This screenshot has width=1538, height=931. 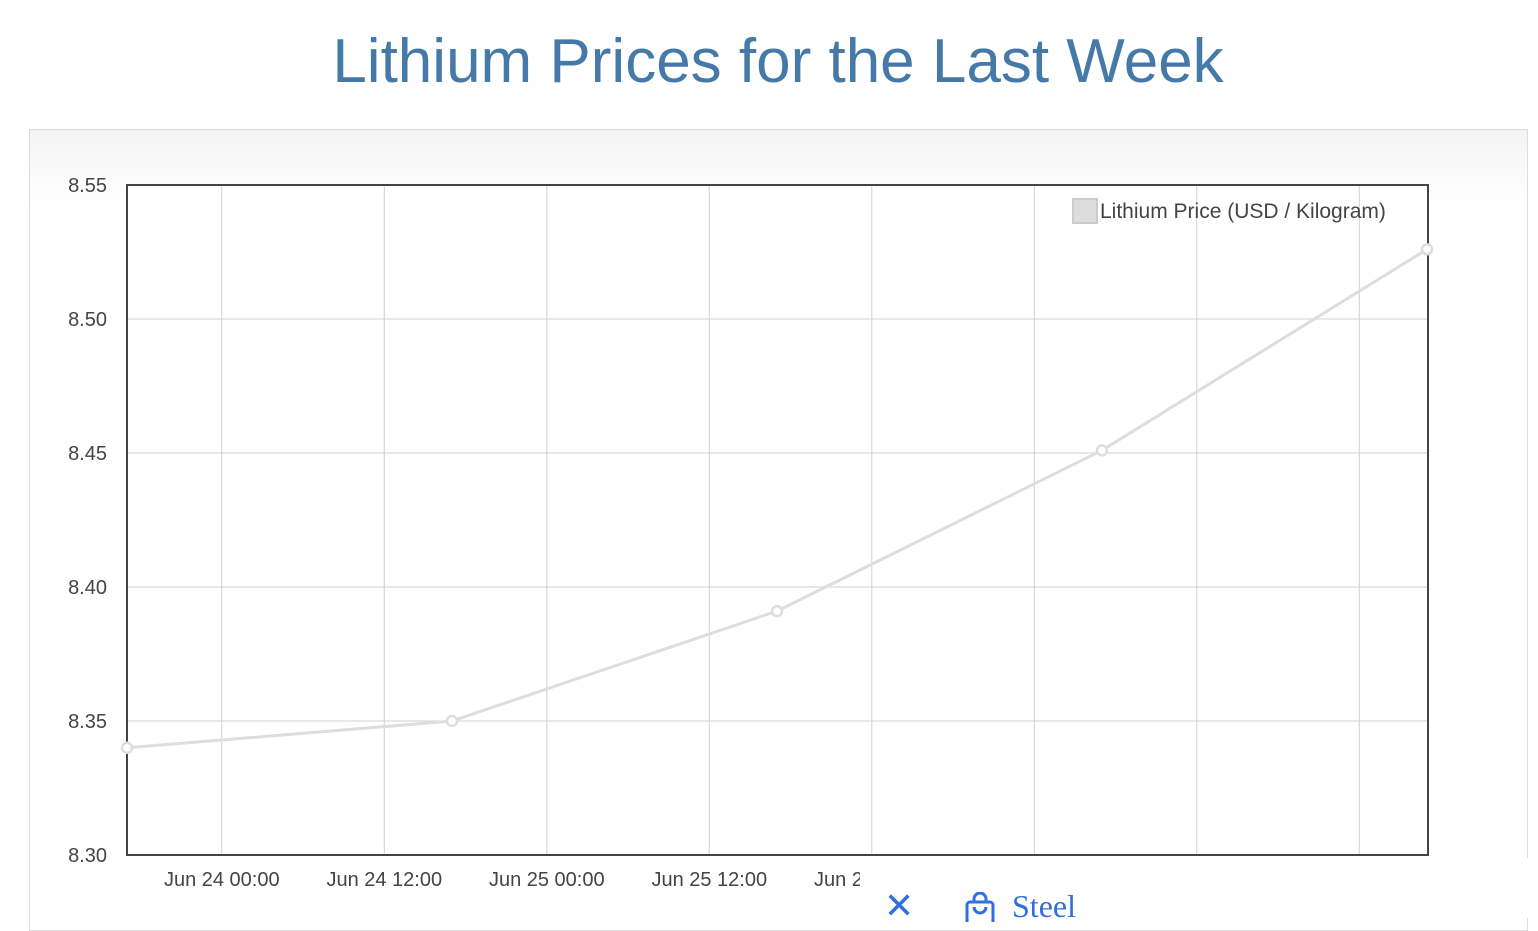 What do you see at coordinates (87, 454) in the screenshot?
I see `y-tick-label: 8.45` at bounding box center [87, 454].